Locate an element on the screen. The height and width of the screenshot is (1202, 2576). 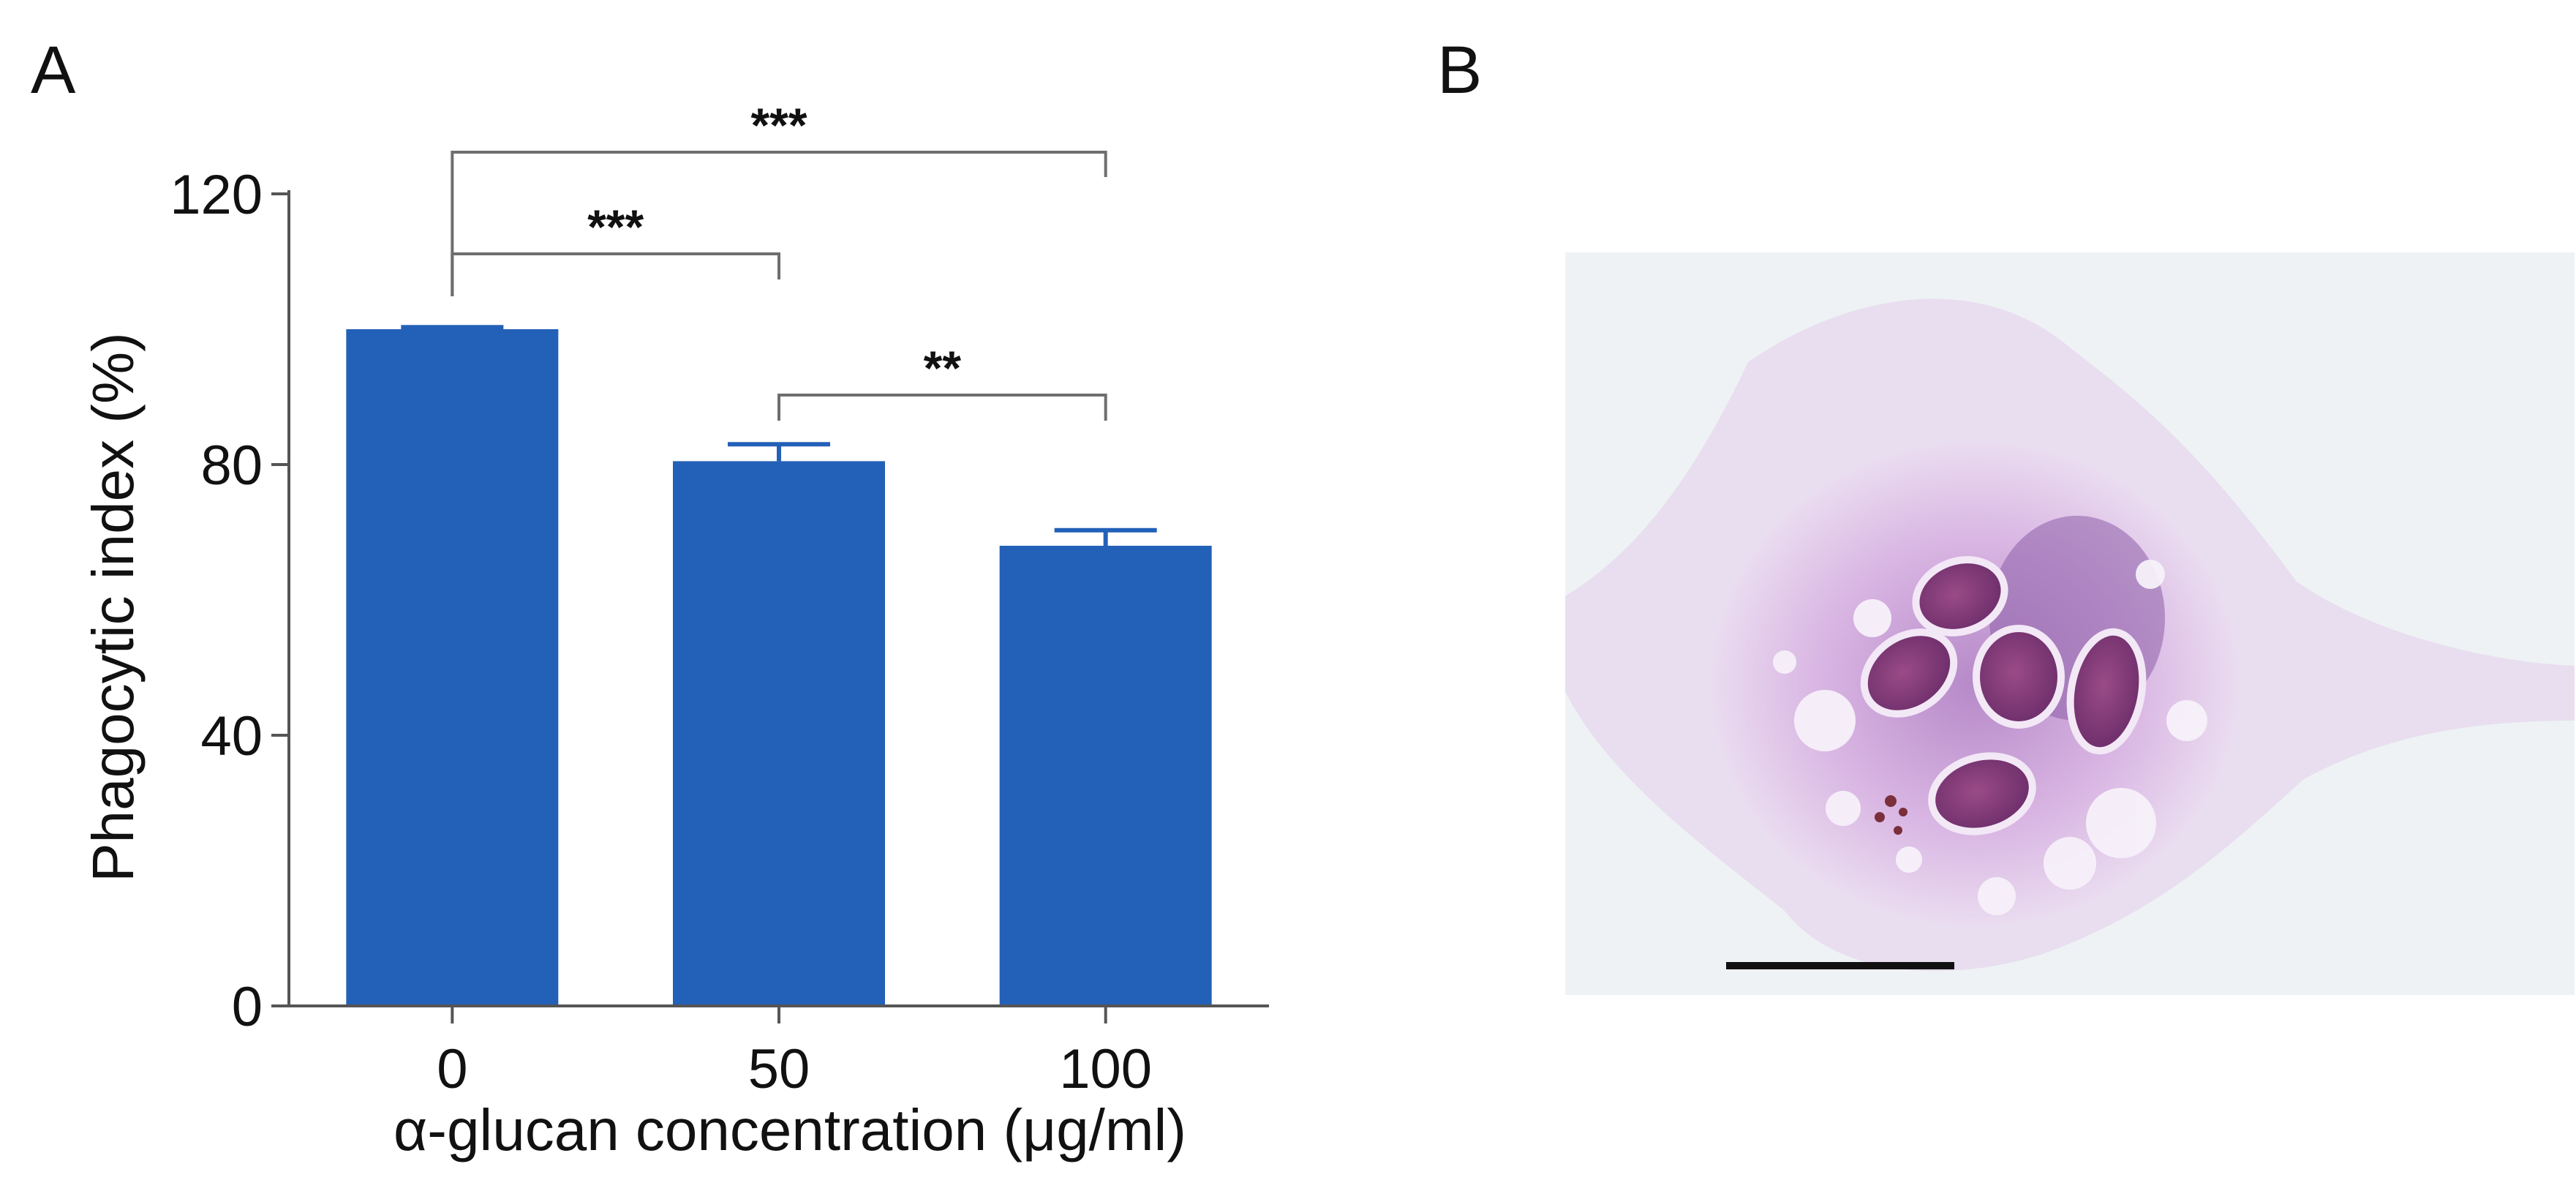
x-tick-label-0: 0 is located at coordinates (452, 1069).